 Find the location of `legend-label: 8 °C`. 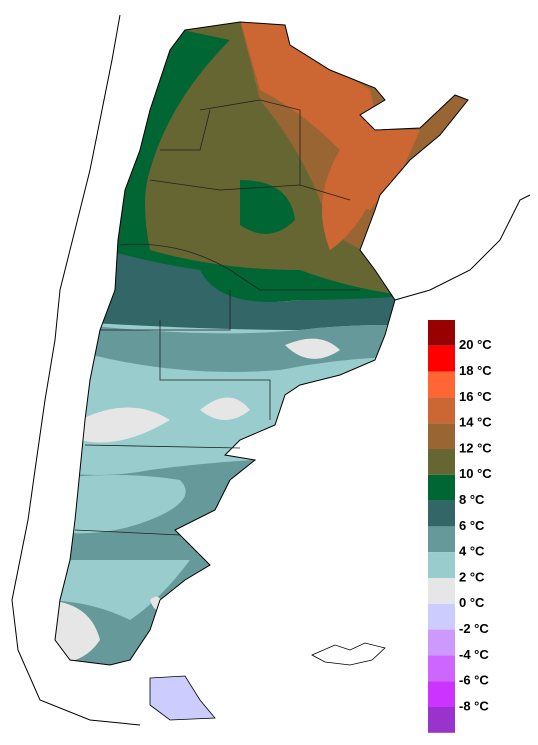

legend-label: 8 °C is located at coordinates (472, 499).